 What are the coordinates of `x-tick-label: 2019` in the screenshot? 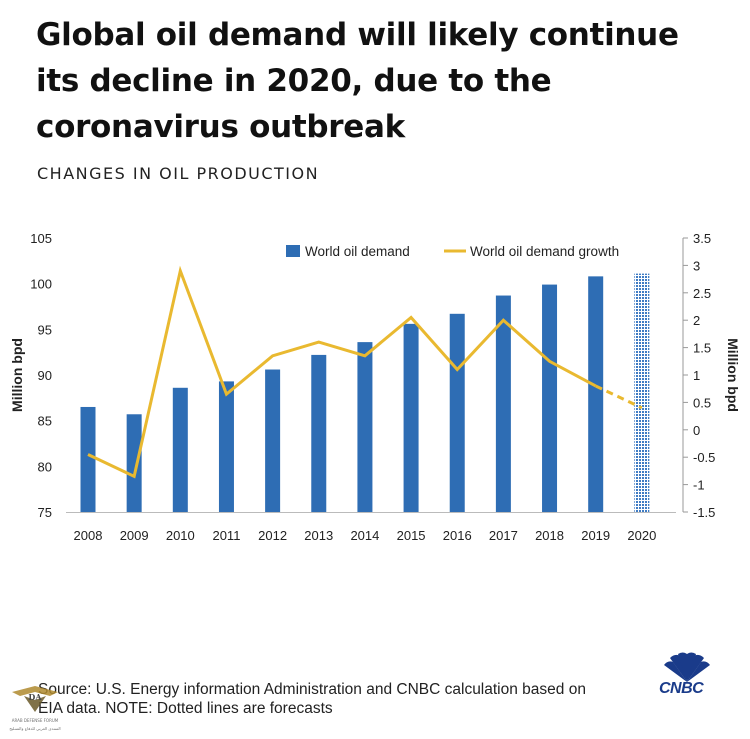 It's located at (595, 535).